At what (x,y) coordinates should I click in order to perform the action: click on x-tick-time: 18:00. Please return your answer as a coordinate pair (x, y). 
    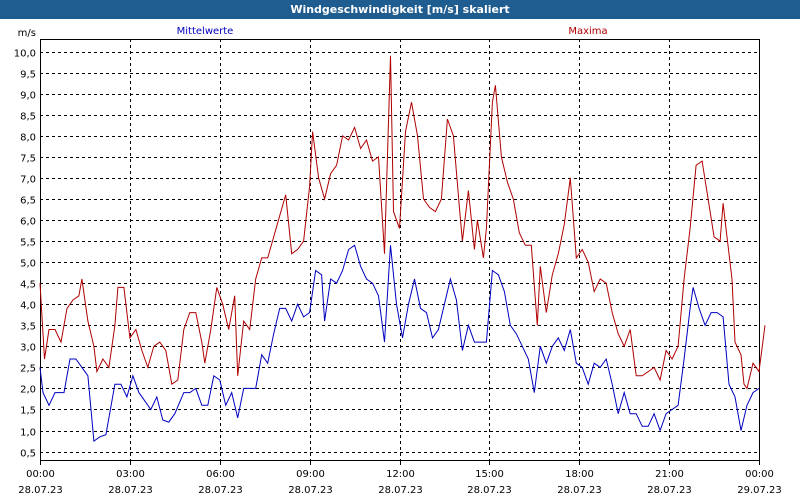
    Looking at the image, I should click on (579, 474).